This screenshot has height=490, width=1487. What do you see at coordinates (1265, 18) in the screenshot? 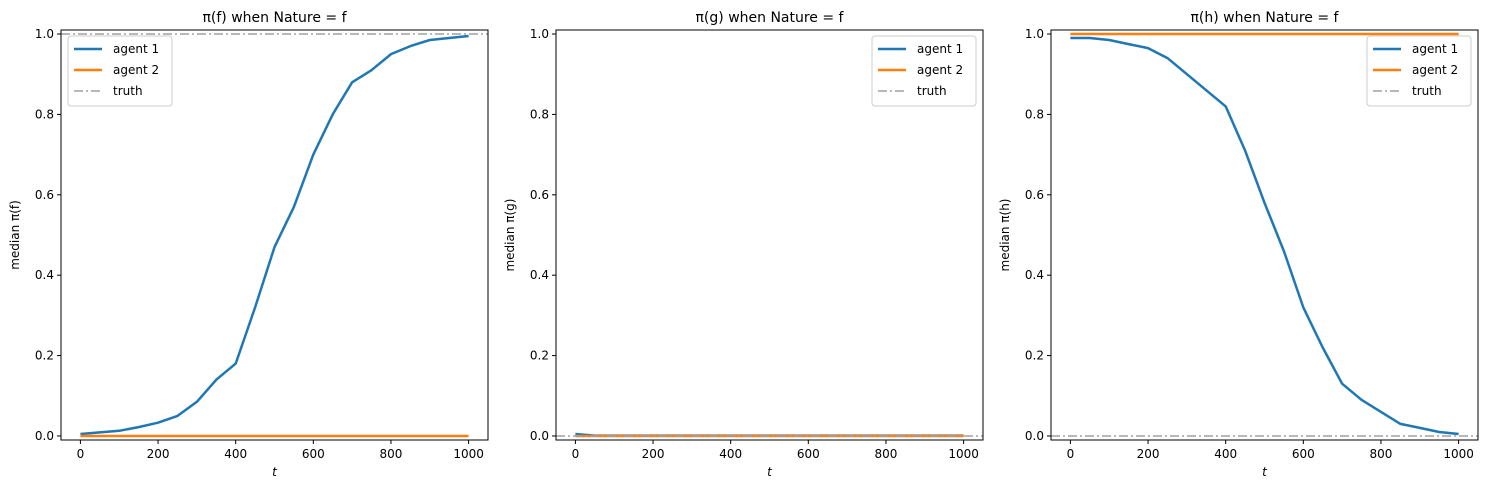
I see `chart-title: π(h) when Nature = f` at bounding box center [1265, 18].